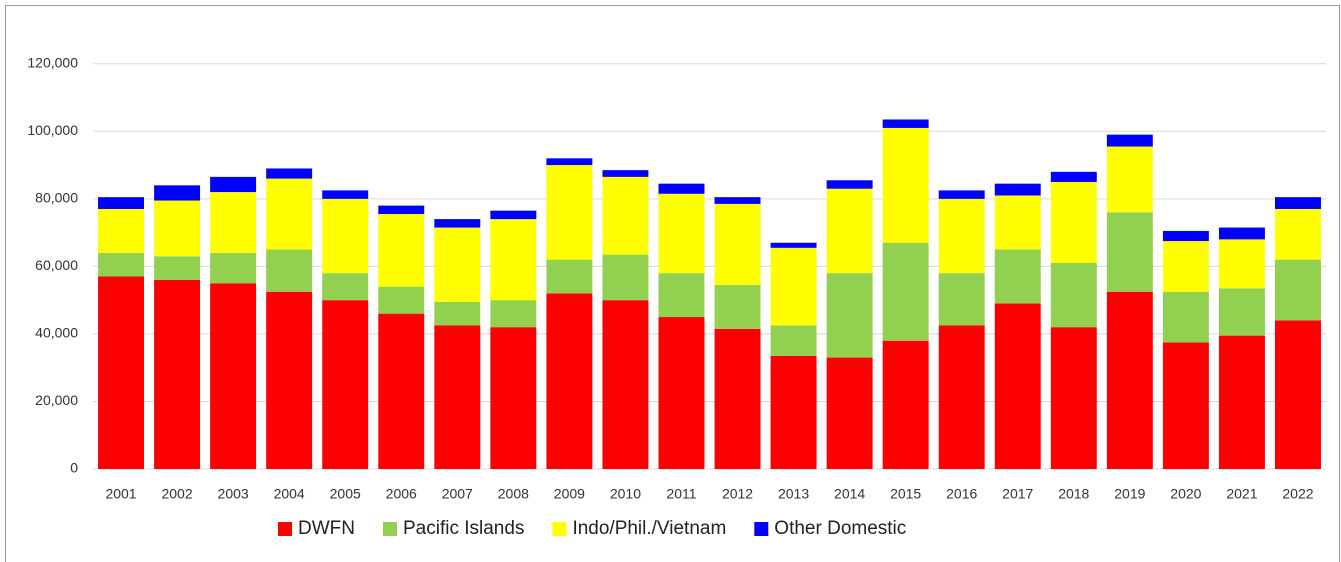 This screenshot has height=562, width=1341. Describe the element at coordinates (52, 130) in the screenshot. I see `y-tick-label: 100,000` at that location.